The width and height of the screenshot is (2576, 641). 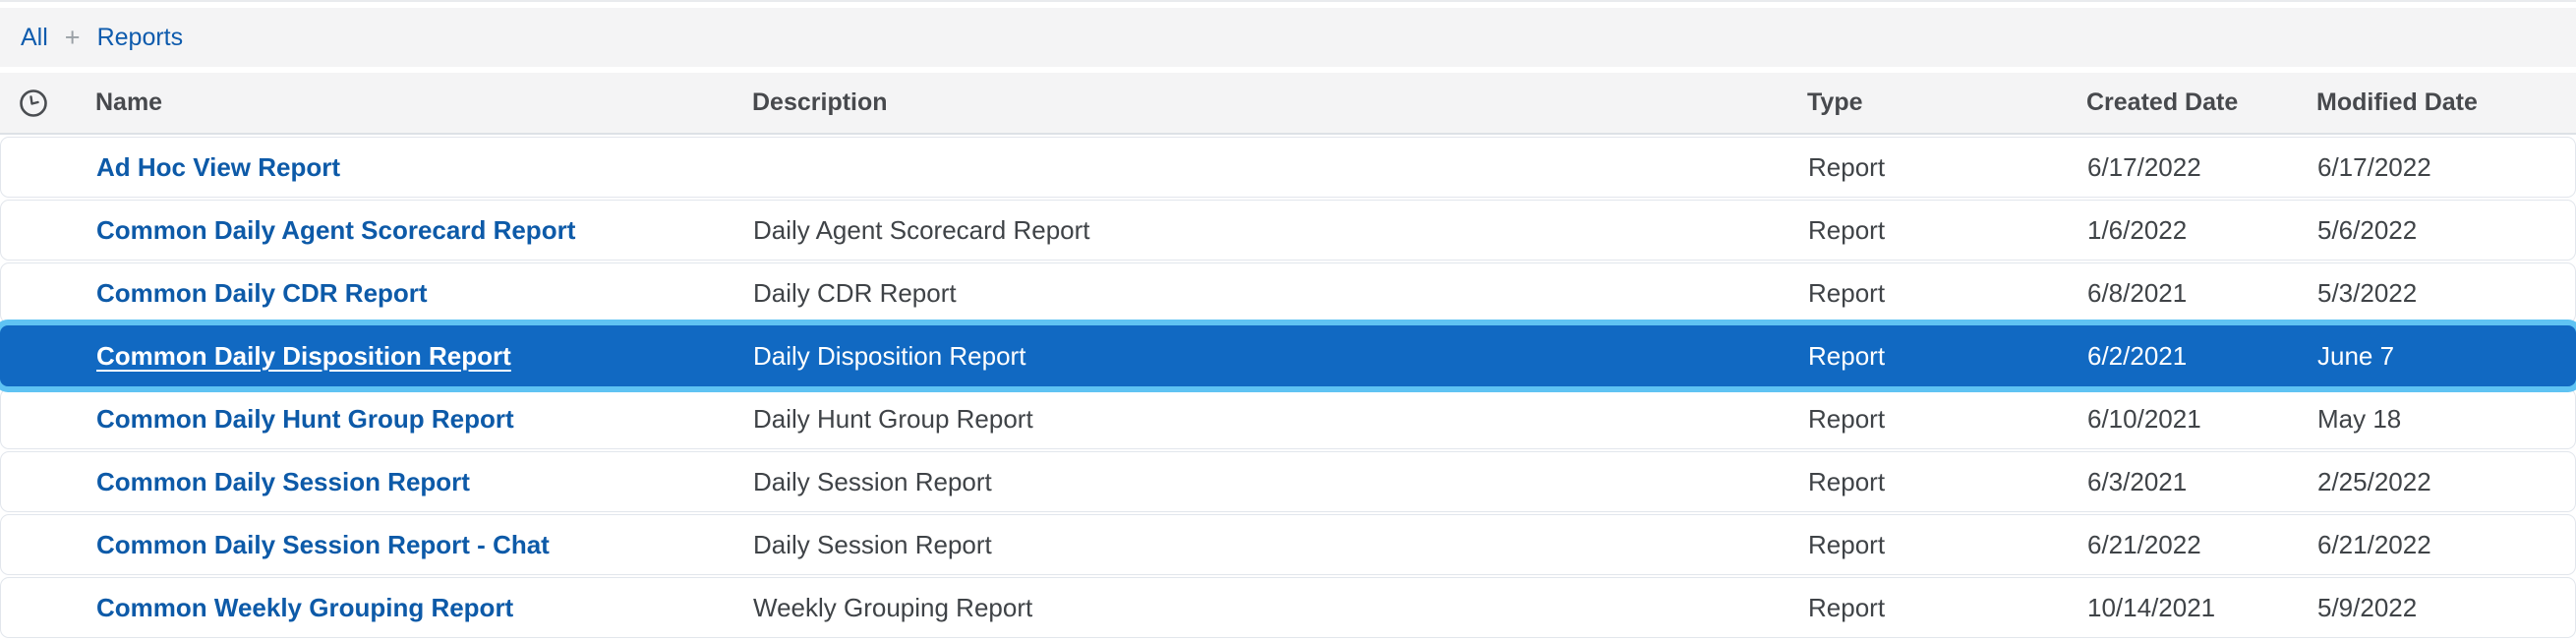 What do you see at coordinates (1835, 102) in the screenshot?
I see `header-cell-type: Type` at bounding box center [1835, 102].